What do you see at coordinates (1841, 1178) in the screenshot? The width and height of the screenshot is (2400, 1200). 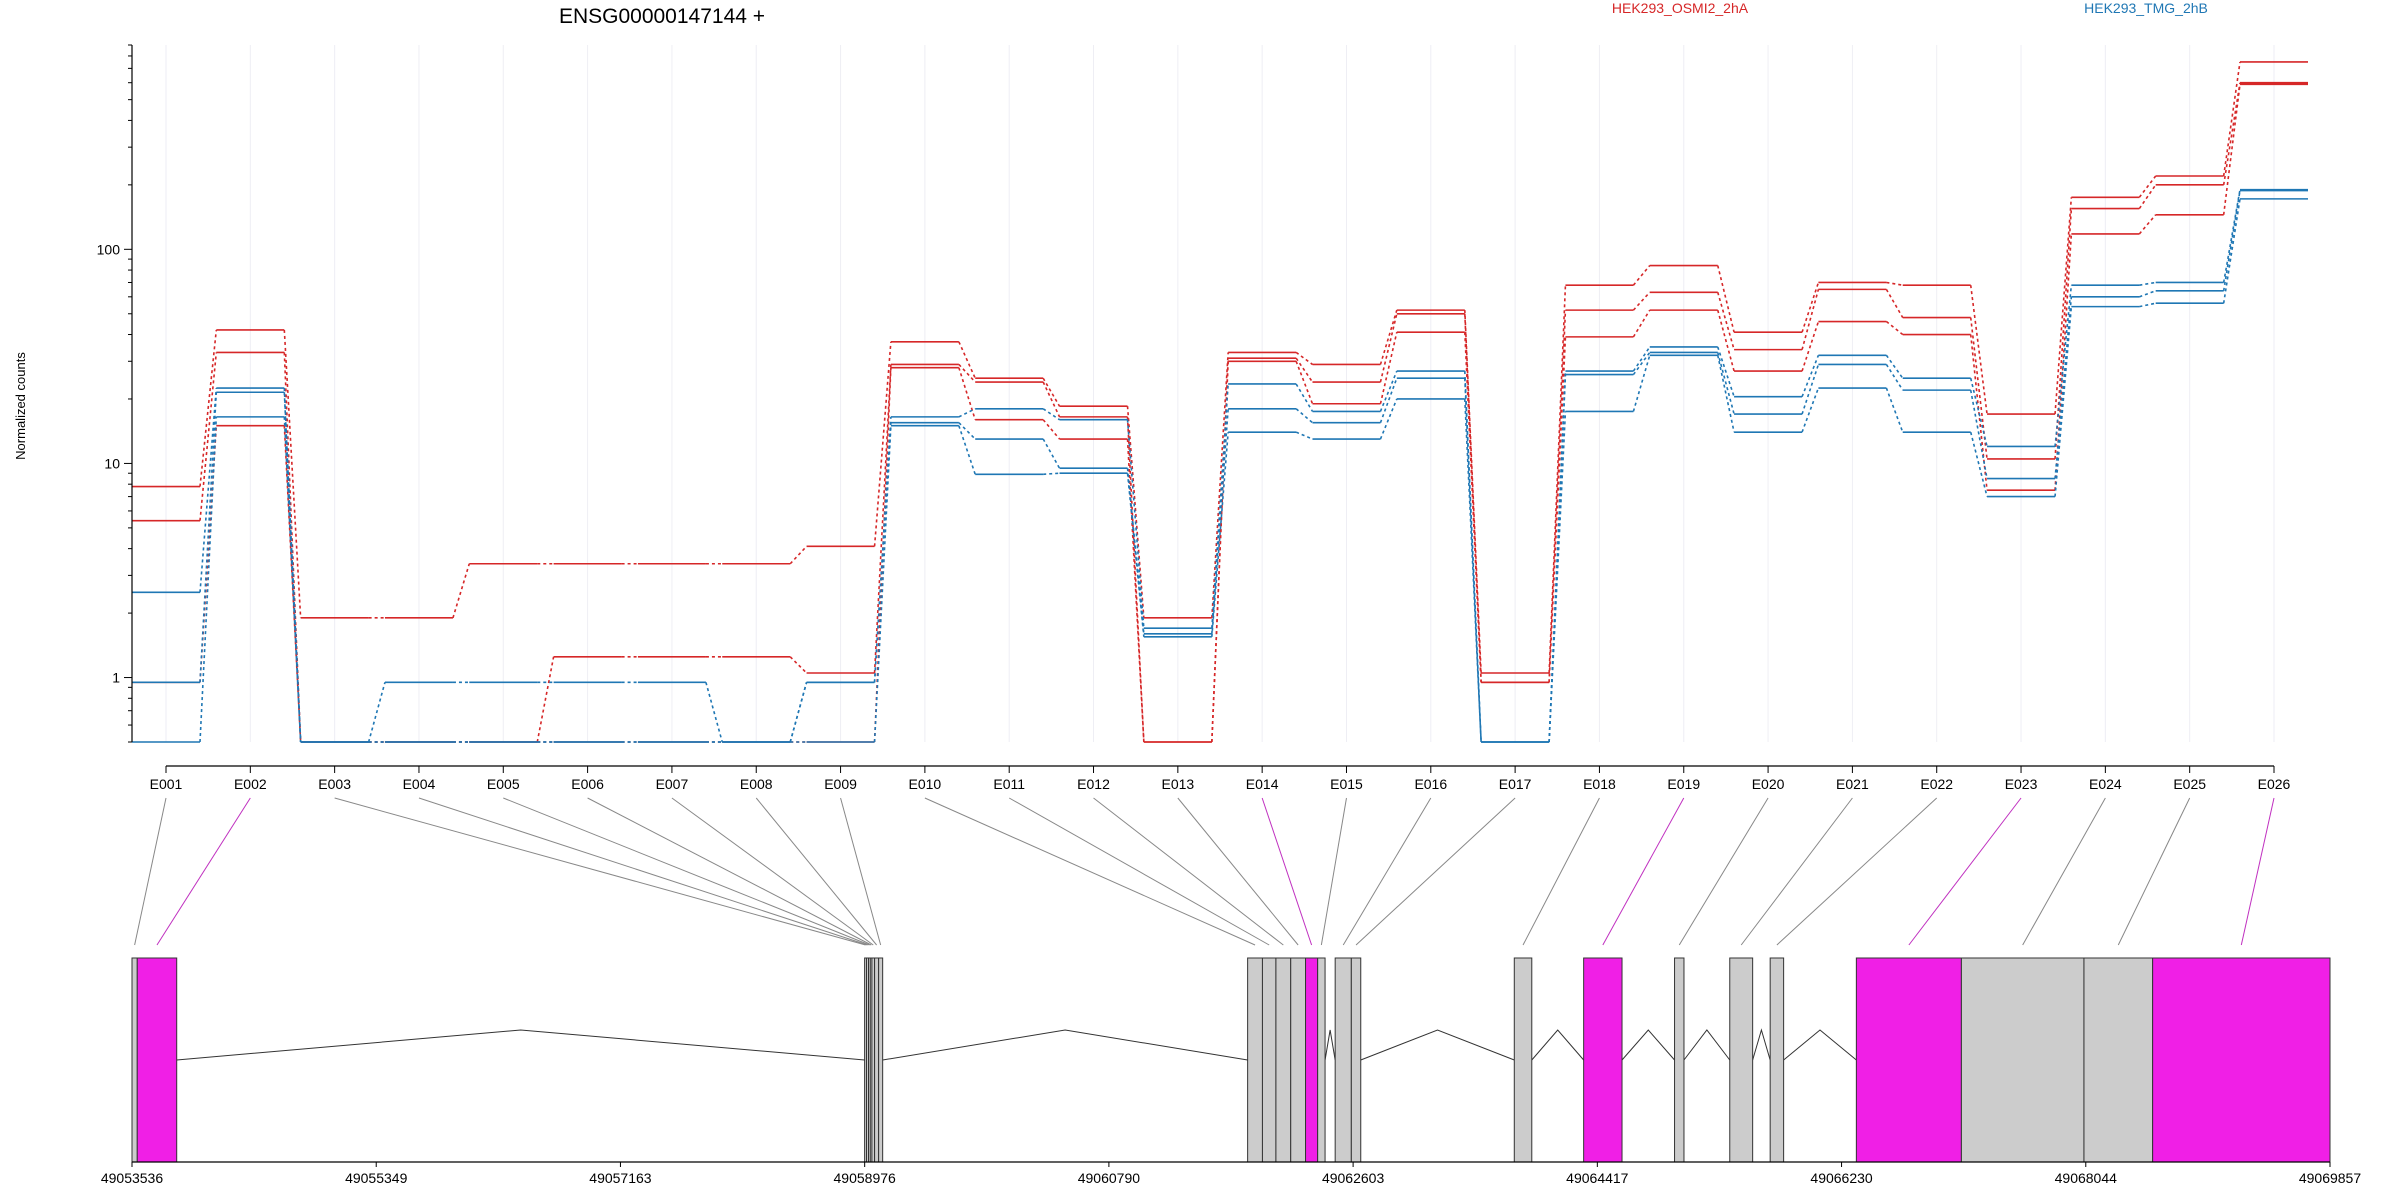 I see `genomic-tick-label: 49066230` at bounding box center [1841, 1178].